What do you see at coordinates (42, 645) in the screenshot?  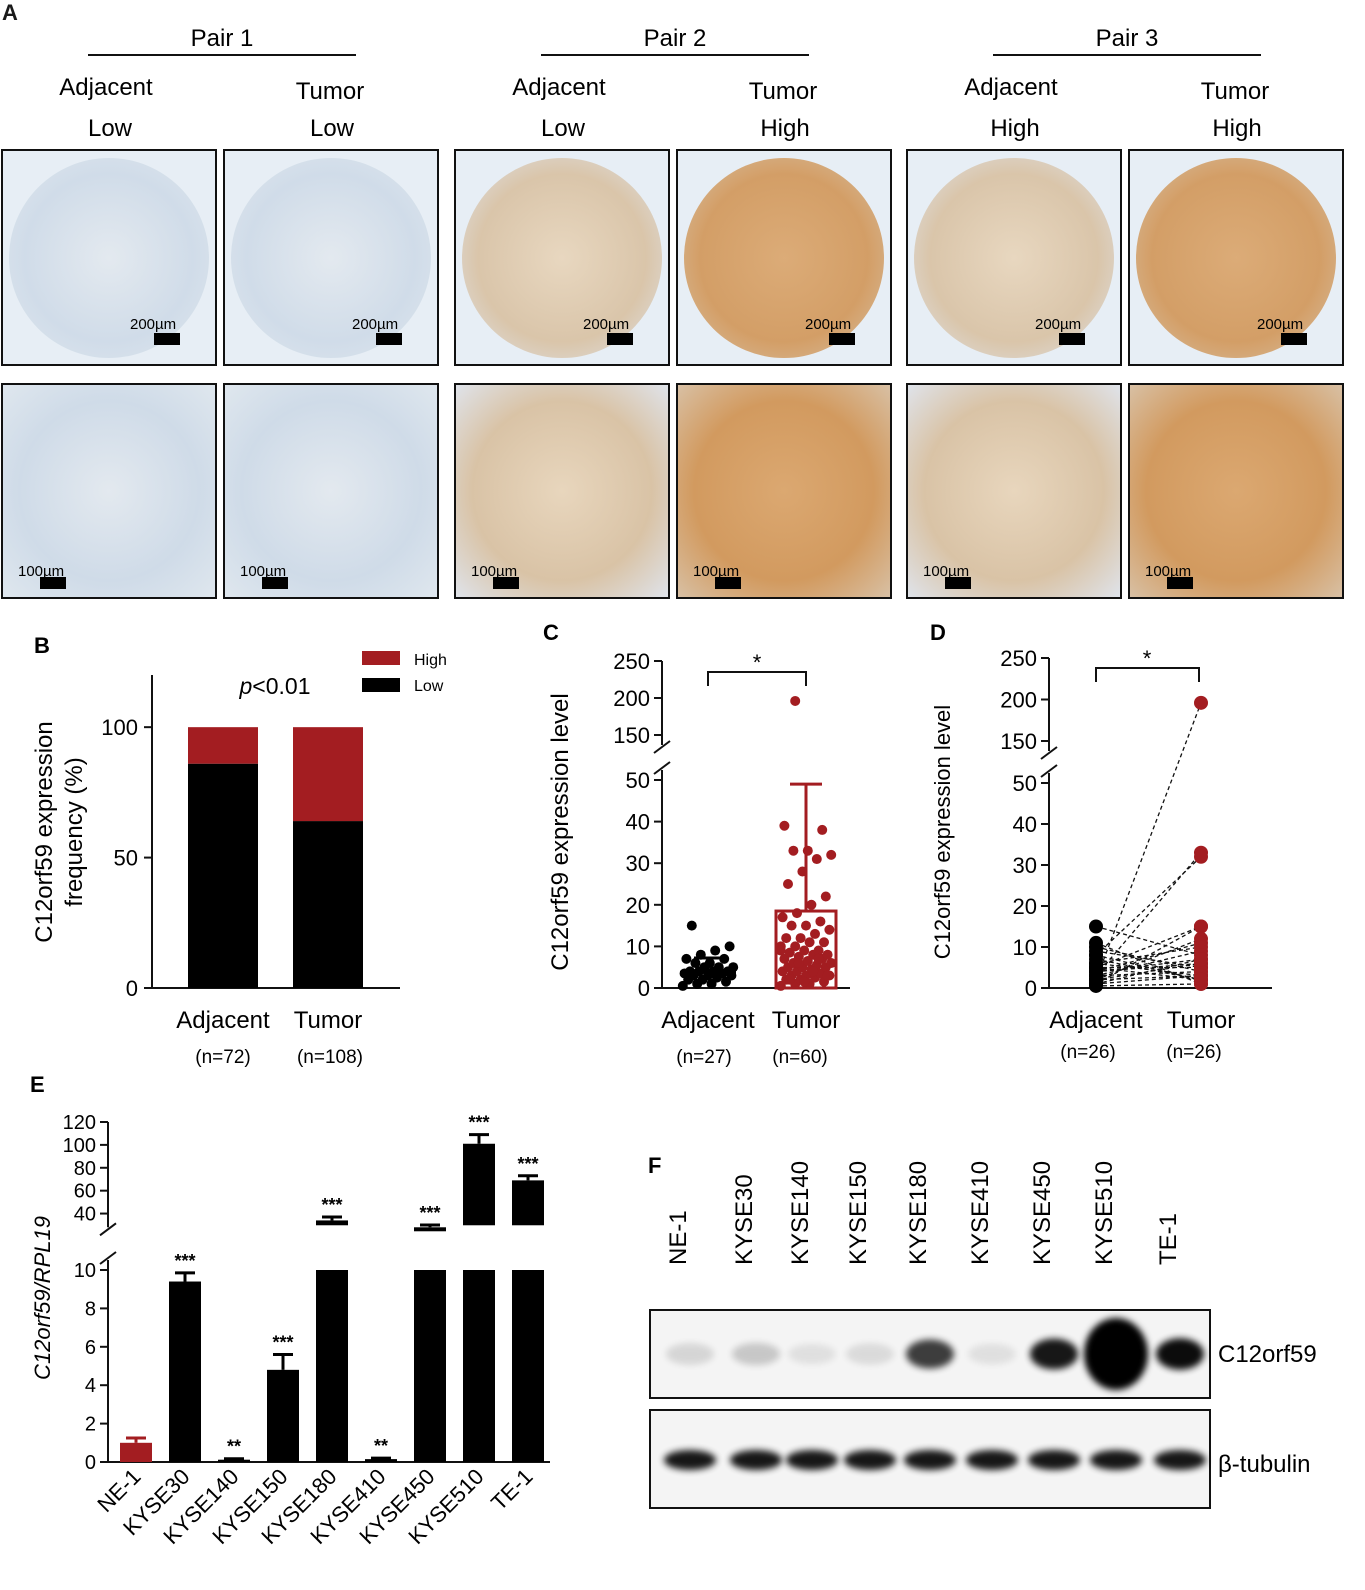 I see `panel-letter: B` at bounding box center [42, 645].